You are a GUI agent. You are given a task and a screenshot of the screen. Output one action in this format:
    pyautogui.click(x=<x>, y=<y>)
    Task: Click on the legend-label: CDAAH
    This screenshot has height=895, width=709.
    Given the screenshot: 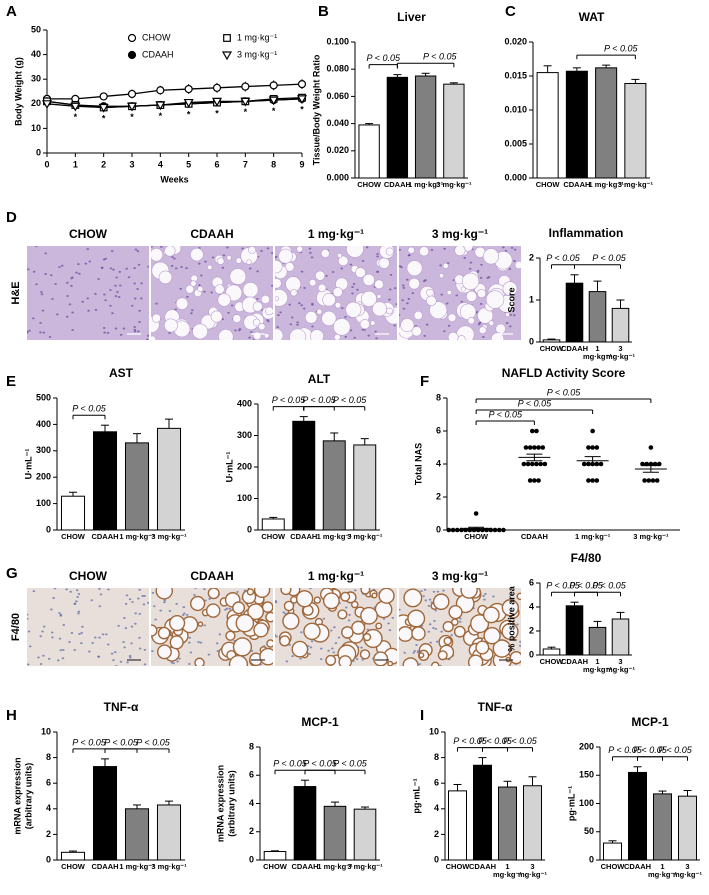 What is the action you would take?
    pyautogui.click(x=158, y=54)
    